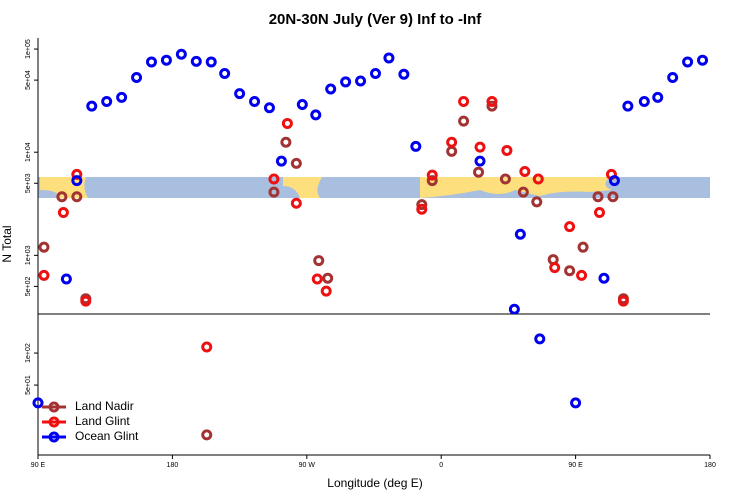  Describe the element at coordinates (28, 353) in the screenshot. I see `y-tick-label: 1e+02` at that location.